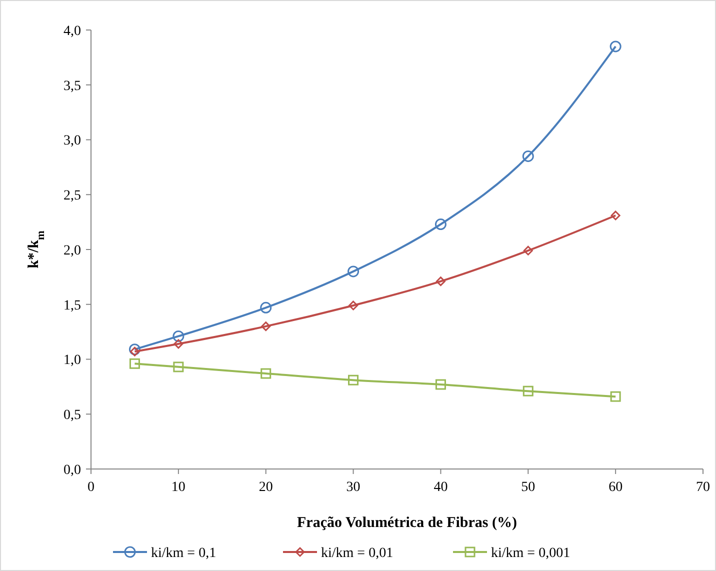 This screenshot has height=571, width=716. What do you see at coordinates (72, 360) in the screenshot?
I see `y-tick-label: 1,0` at bounding box center [72, 360].